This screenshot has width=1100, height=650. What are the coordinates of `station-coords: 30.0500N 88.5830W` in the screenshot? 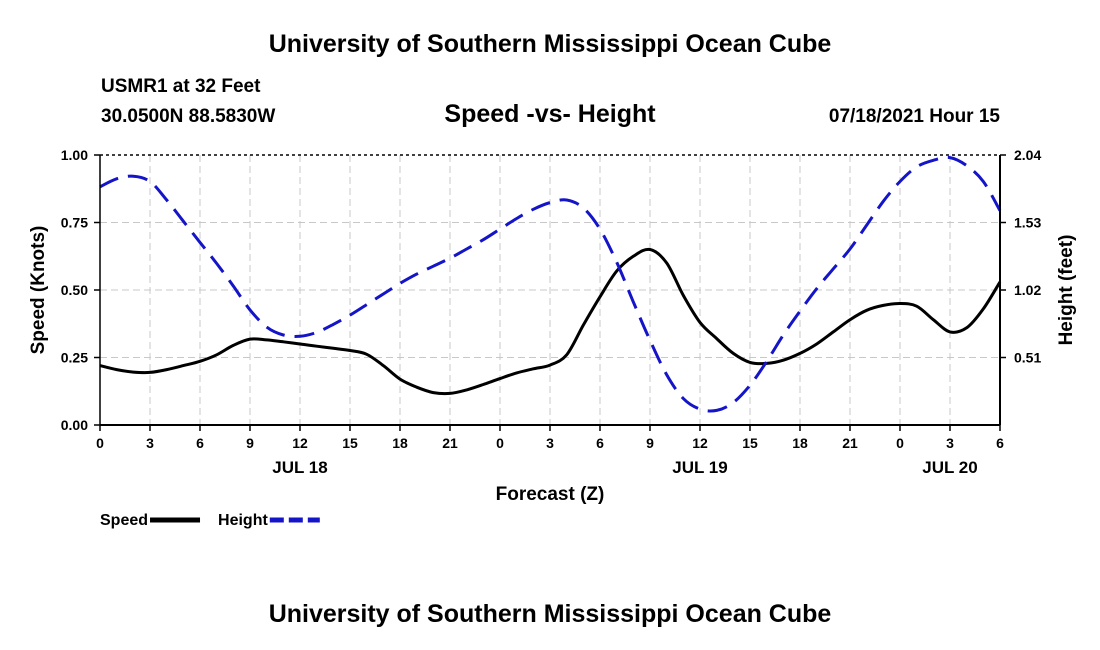 It's located at (188, 116).